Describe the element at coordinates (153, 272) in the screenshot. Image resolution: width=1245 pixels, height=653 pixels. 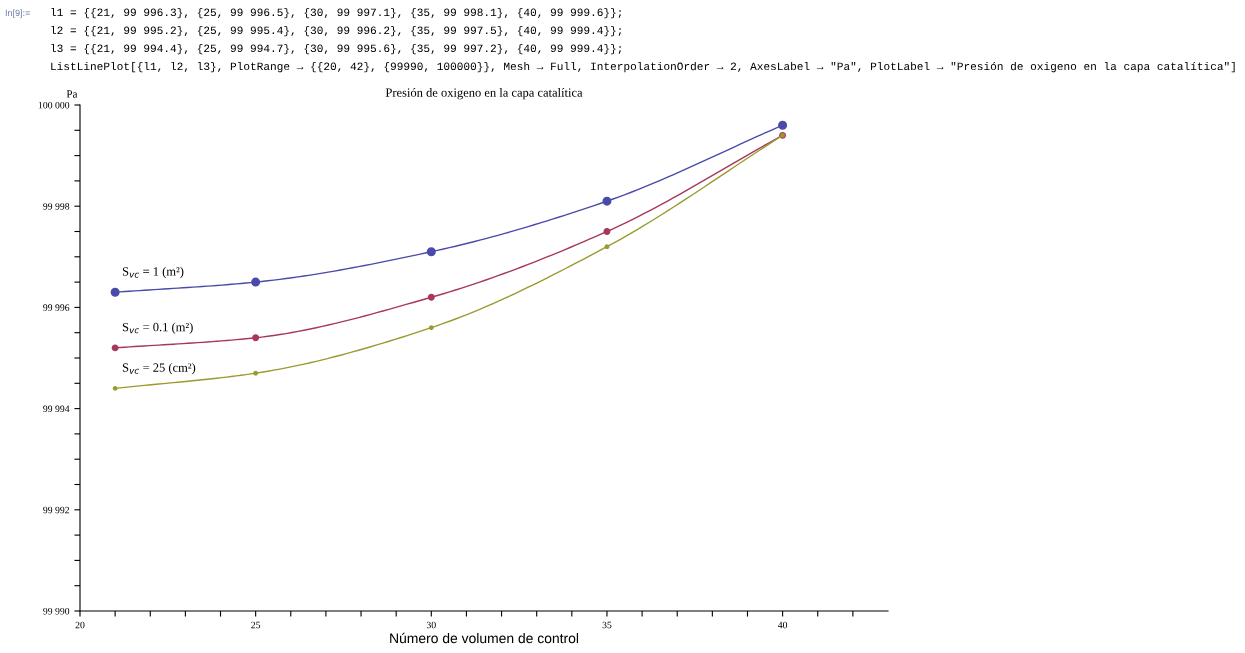
I see `series-label: S$_{vc}$ = 1 (m²)` at that location.